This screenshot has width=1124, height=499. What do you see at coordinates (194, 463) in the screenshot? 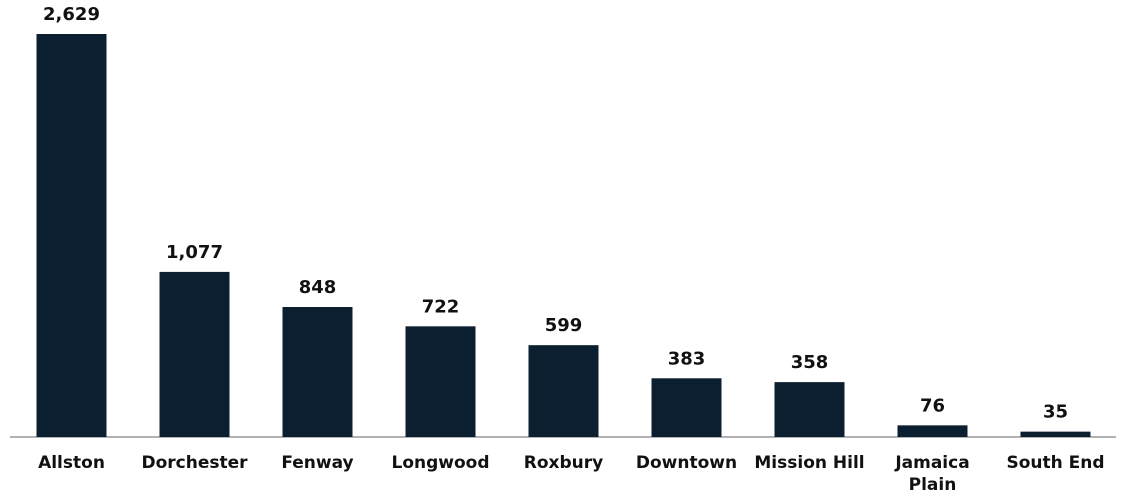
I see `x-tick-label: Dorchester` at bounding box center [194, 463].